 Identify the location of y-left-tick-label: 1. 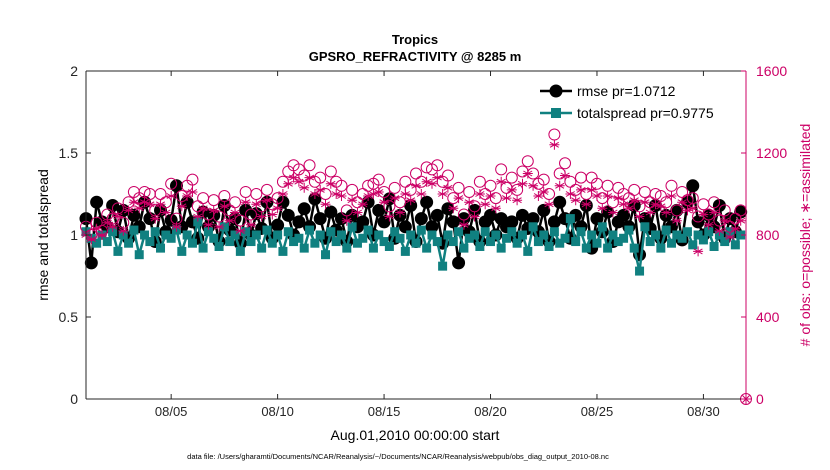
(74, 235).